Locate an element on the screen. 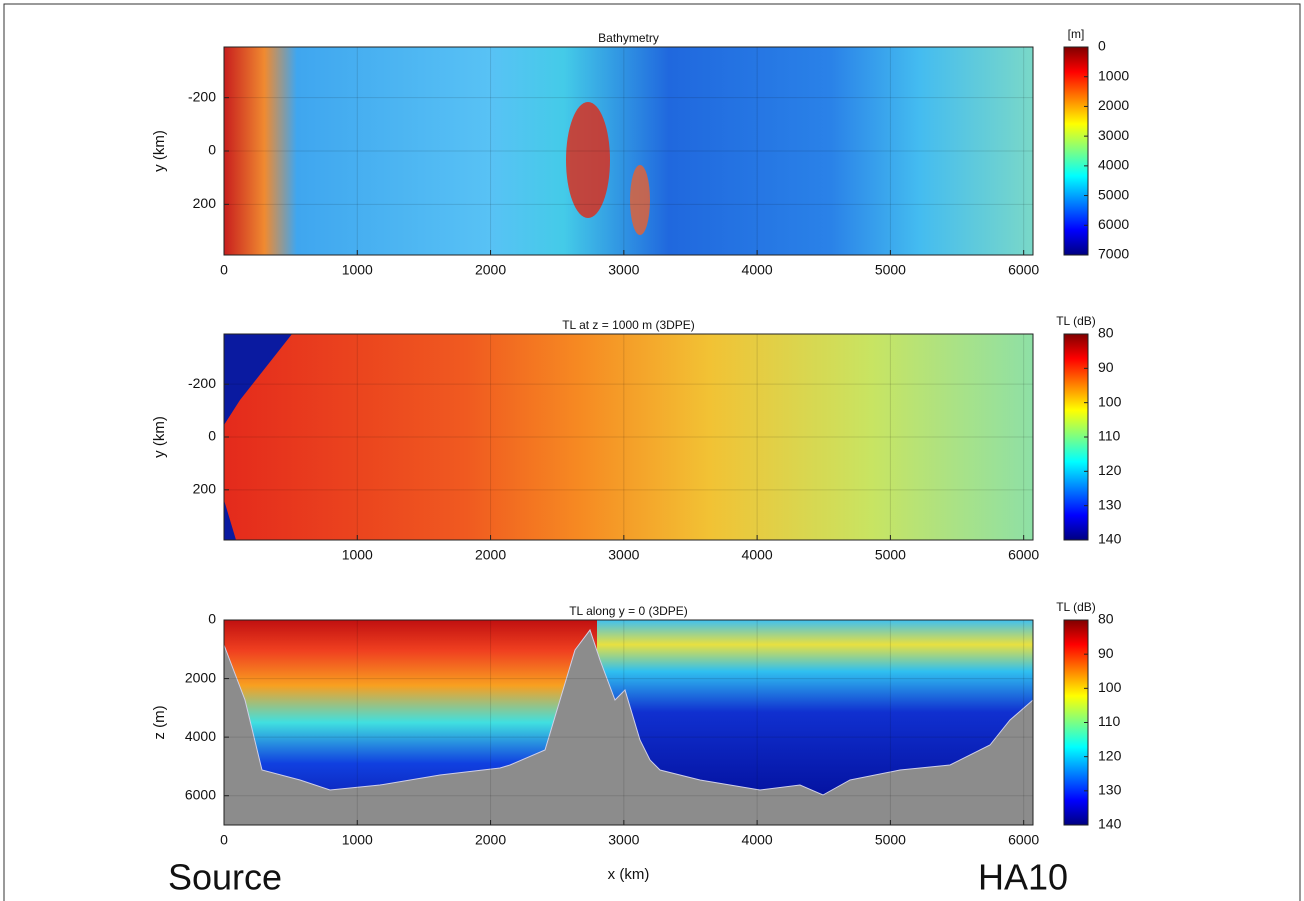 This screenshot has width=1304, height=901. y-tick-label: 2000 is located at coordinates (200, 677).